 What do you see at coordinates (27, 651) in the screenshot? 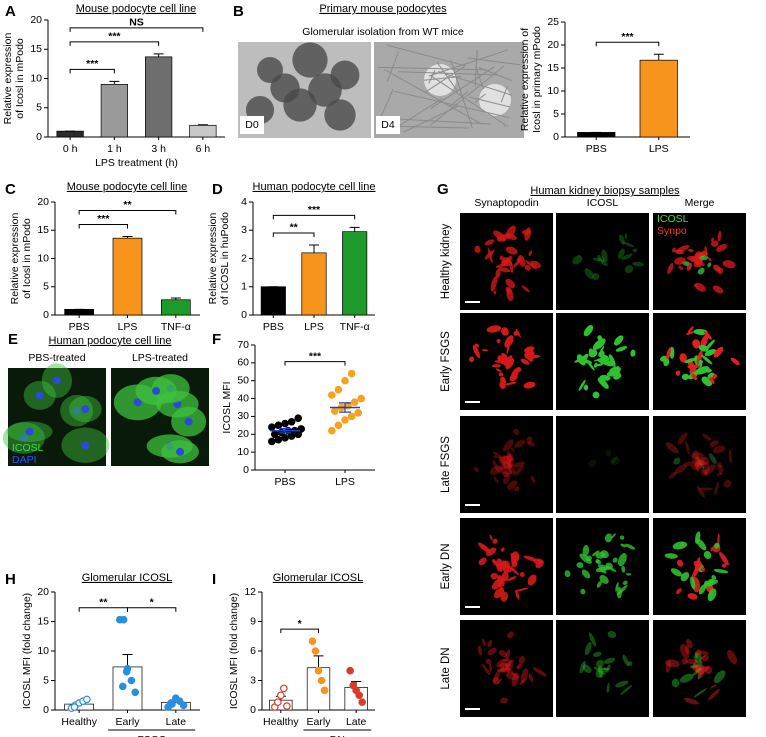
I see `y-axis-label: ICOSL MFI (fold change)` at bounding box center [27, 651].